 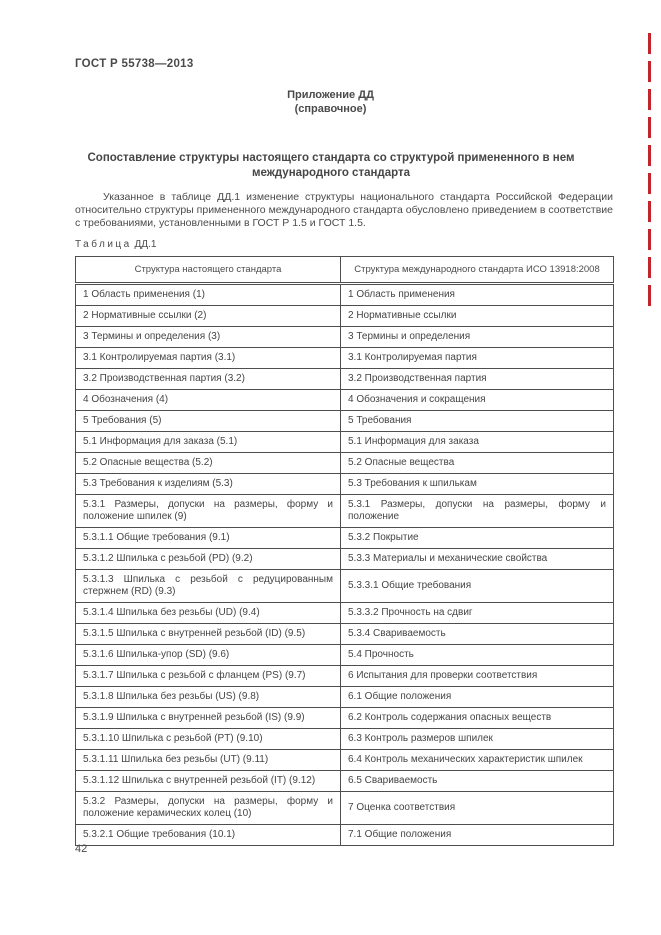 I want to click on table-cell-left: 5.2 Опасные вещества (5.2), so click(x=208, y=463).